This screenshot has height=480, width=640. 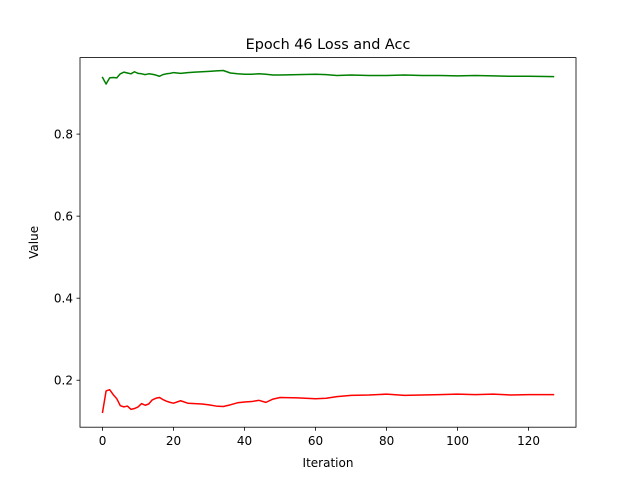 I want to click on chart-title: Epoch 46 Loss and Acc, so click(x=328, y=45).